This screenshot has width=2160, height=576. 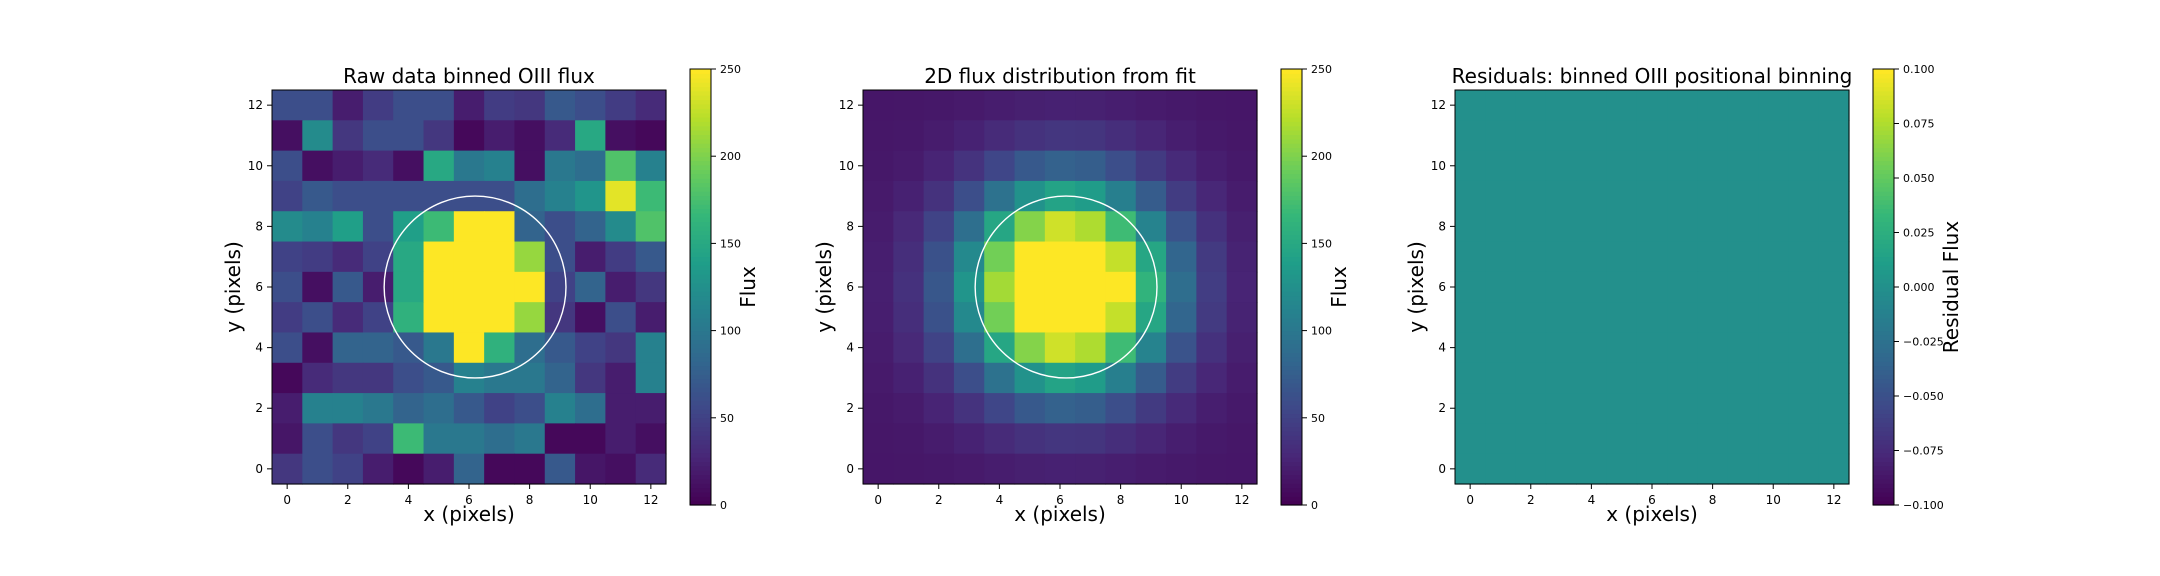 What do you see at coordinates (1000, 500) in the screenshot?
I see `x-tick-label: 4` at bounding box center [1000, 500].